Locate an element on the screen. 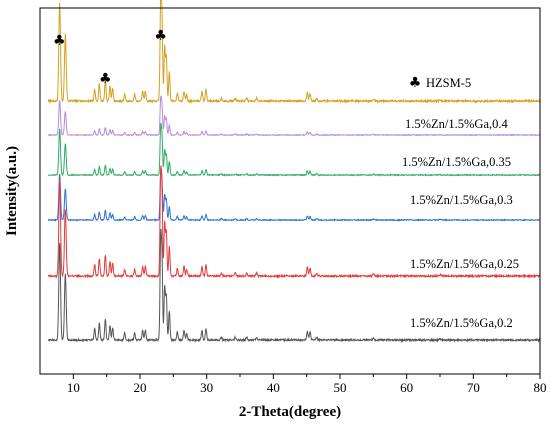  x-tick-label: 40 is located at coordinates (273, 387).